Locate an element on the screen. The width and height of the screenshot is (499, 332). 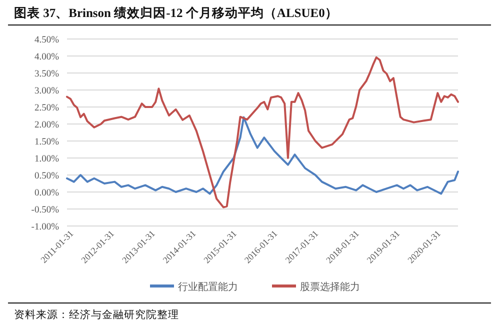
y-tick-label: 4.00% is located at coordinates (47, 57).